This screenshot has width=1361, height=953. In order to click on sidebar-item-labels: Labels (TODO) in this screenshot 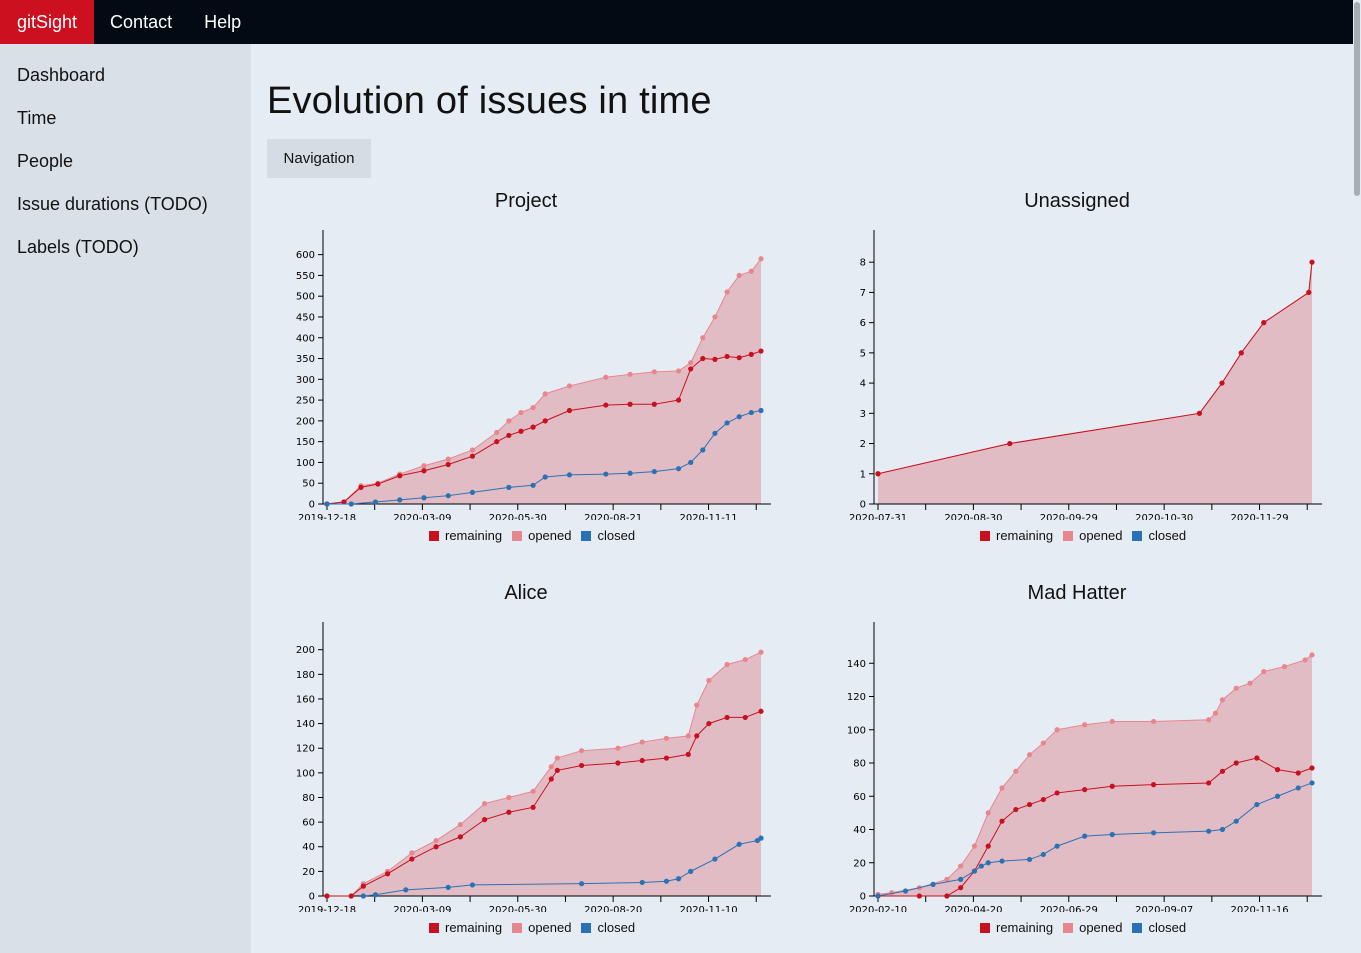, I will do `click(78, 247)`.